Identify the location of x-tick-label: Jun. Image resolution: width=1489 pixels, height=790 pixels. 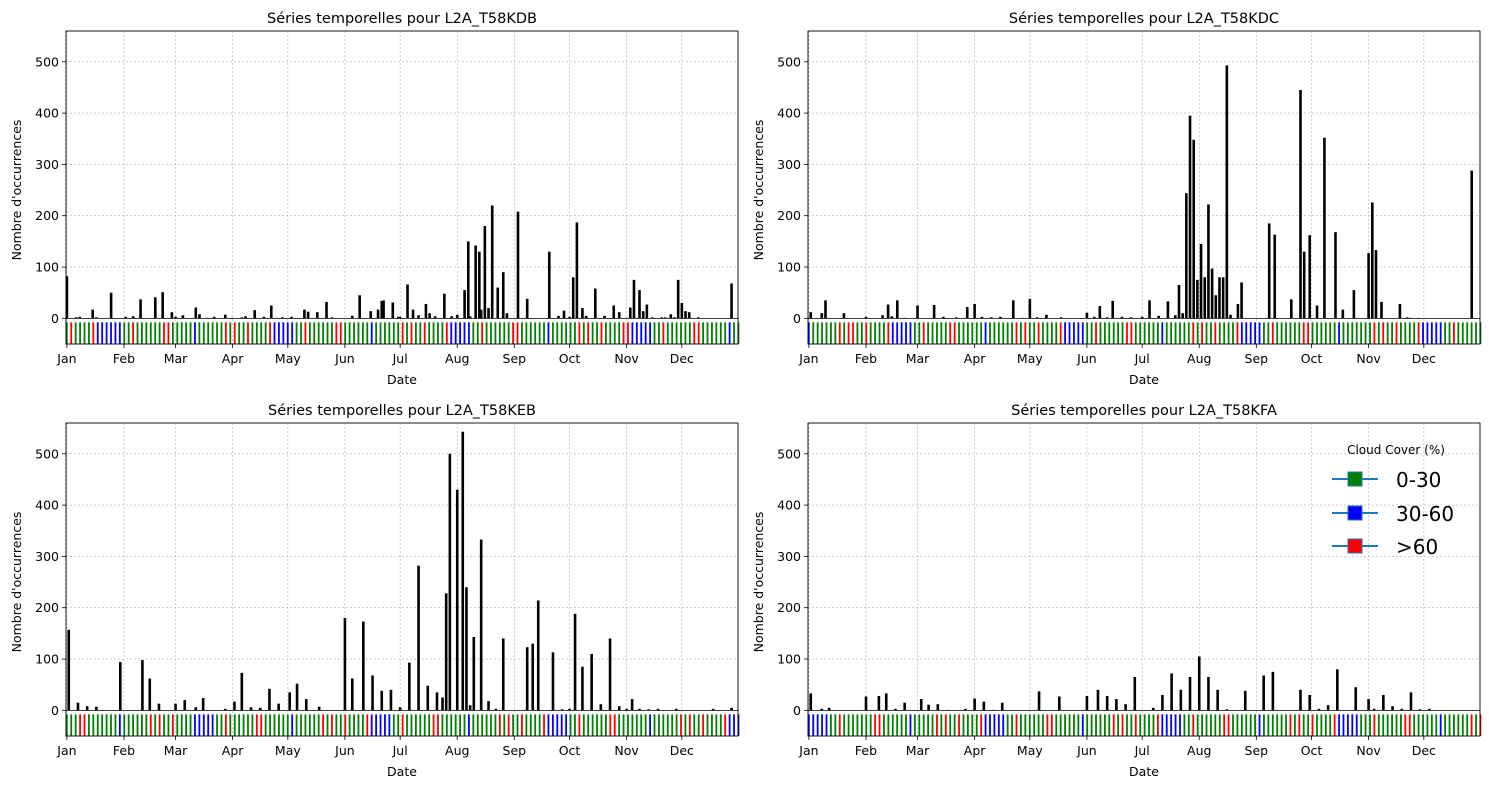
(344, 750).